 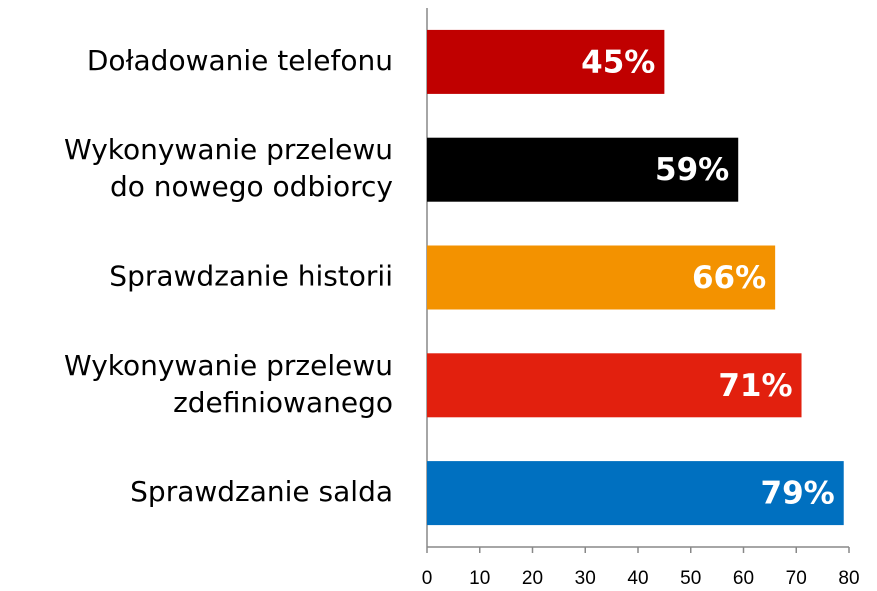 I want to click on category-label: Sprawdzanie salda, so click(x=261, y=491).